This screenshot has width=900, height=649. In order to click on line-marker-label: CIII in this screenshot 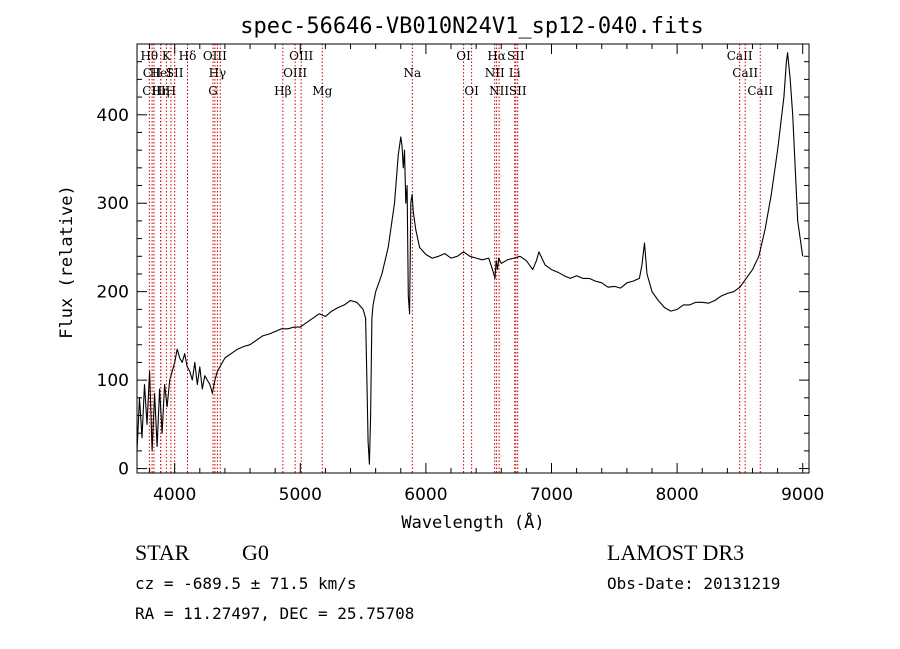, I will do `click(154, 91)`.